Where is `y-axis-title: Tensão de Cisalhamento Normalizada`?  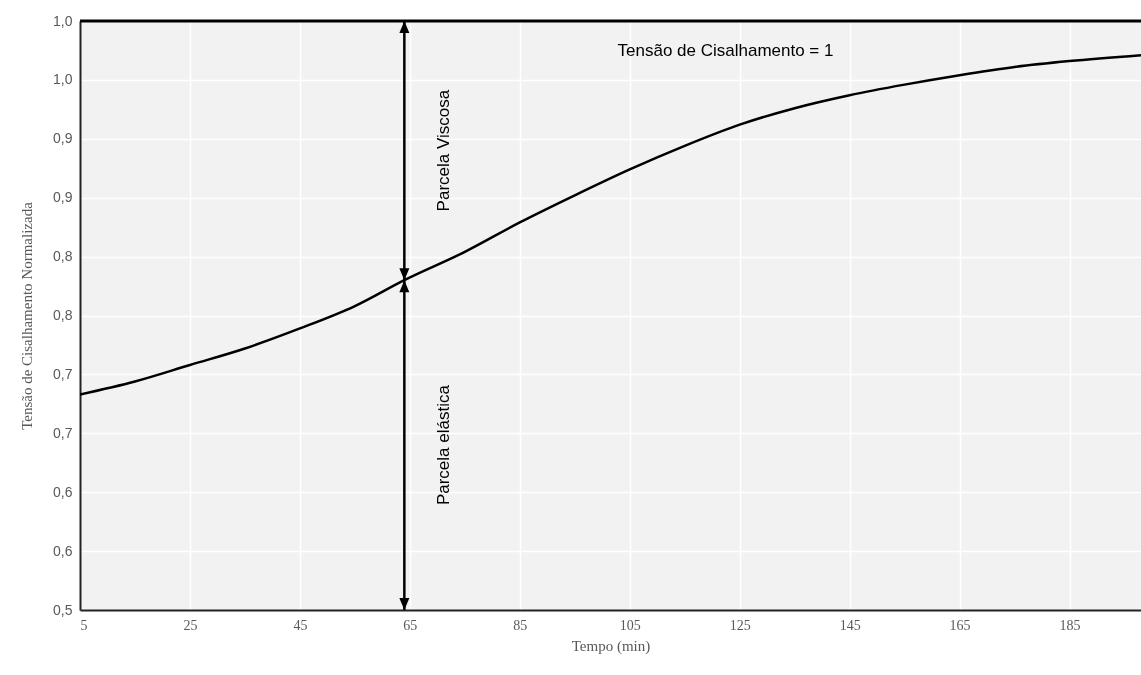 y-axis-title: Tensão de Cisalhamento Normalizada is located at coordinates (27, 315).